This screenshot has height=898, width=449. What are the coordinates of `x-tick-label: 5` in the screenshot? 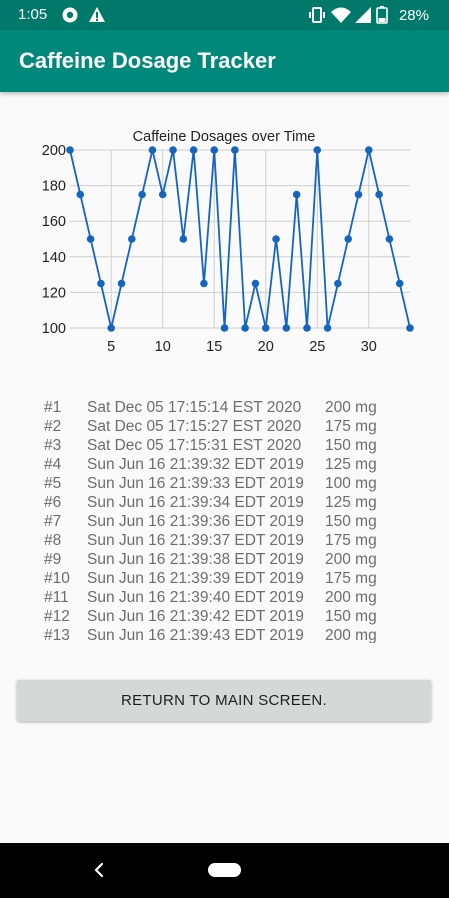 It's located at (111, 347).